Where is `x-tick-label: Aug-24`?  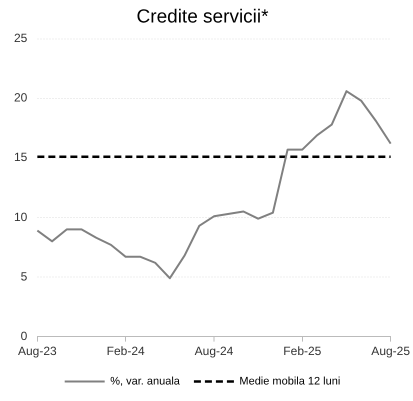
x-tick-label: Aug-24 is located at coordinates (214, 351).